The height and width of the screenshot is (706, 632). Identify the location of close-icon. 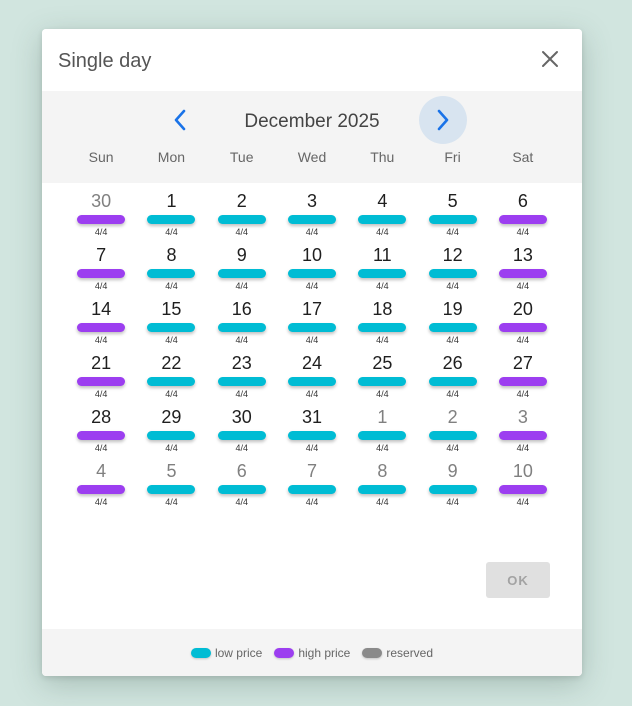
(550, 59).